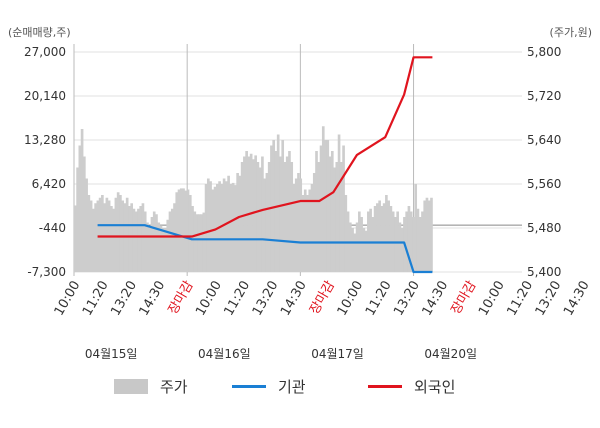 This screenshot has height=428, width=600. Describe the element at coordinates (131, 386) in the screenshot. I see `legend-swatch-price` at that location.